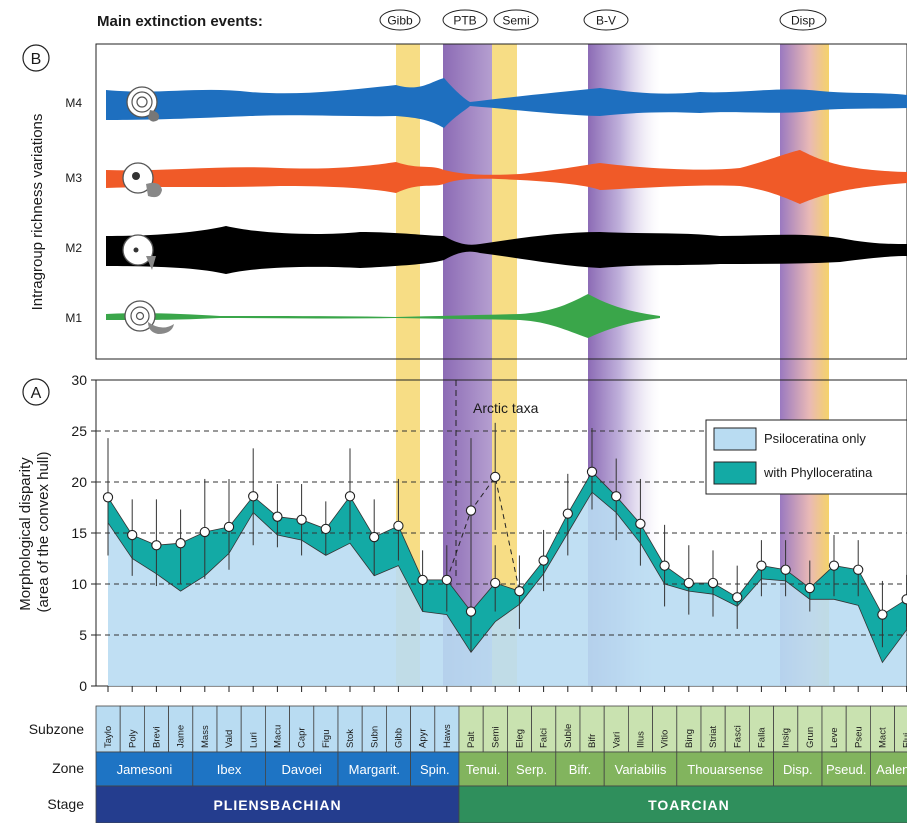 This screenshot has width=907, height=823. Describe the element at coordinates (471, 739) in the screenshot. I see `subzone-label: Palt` at that location.